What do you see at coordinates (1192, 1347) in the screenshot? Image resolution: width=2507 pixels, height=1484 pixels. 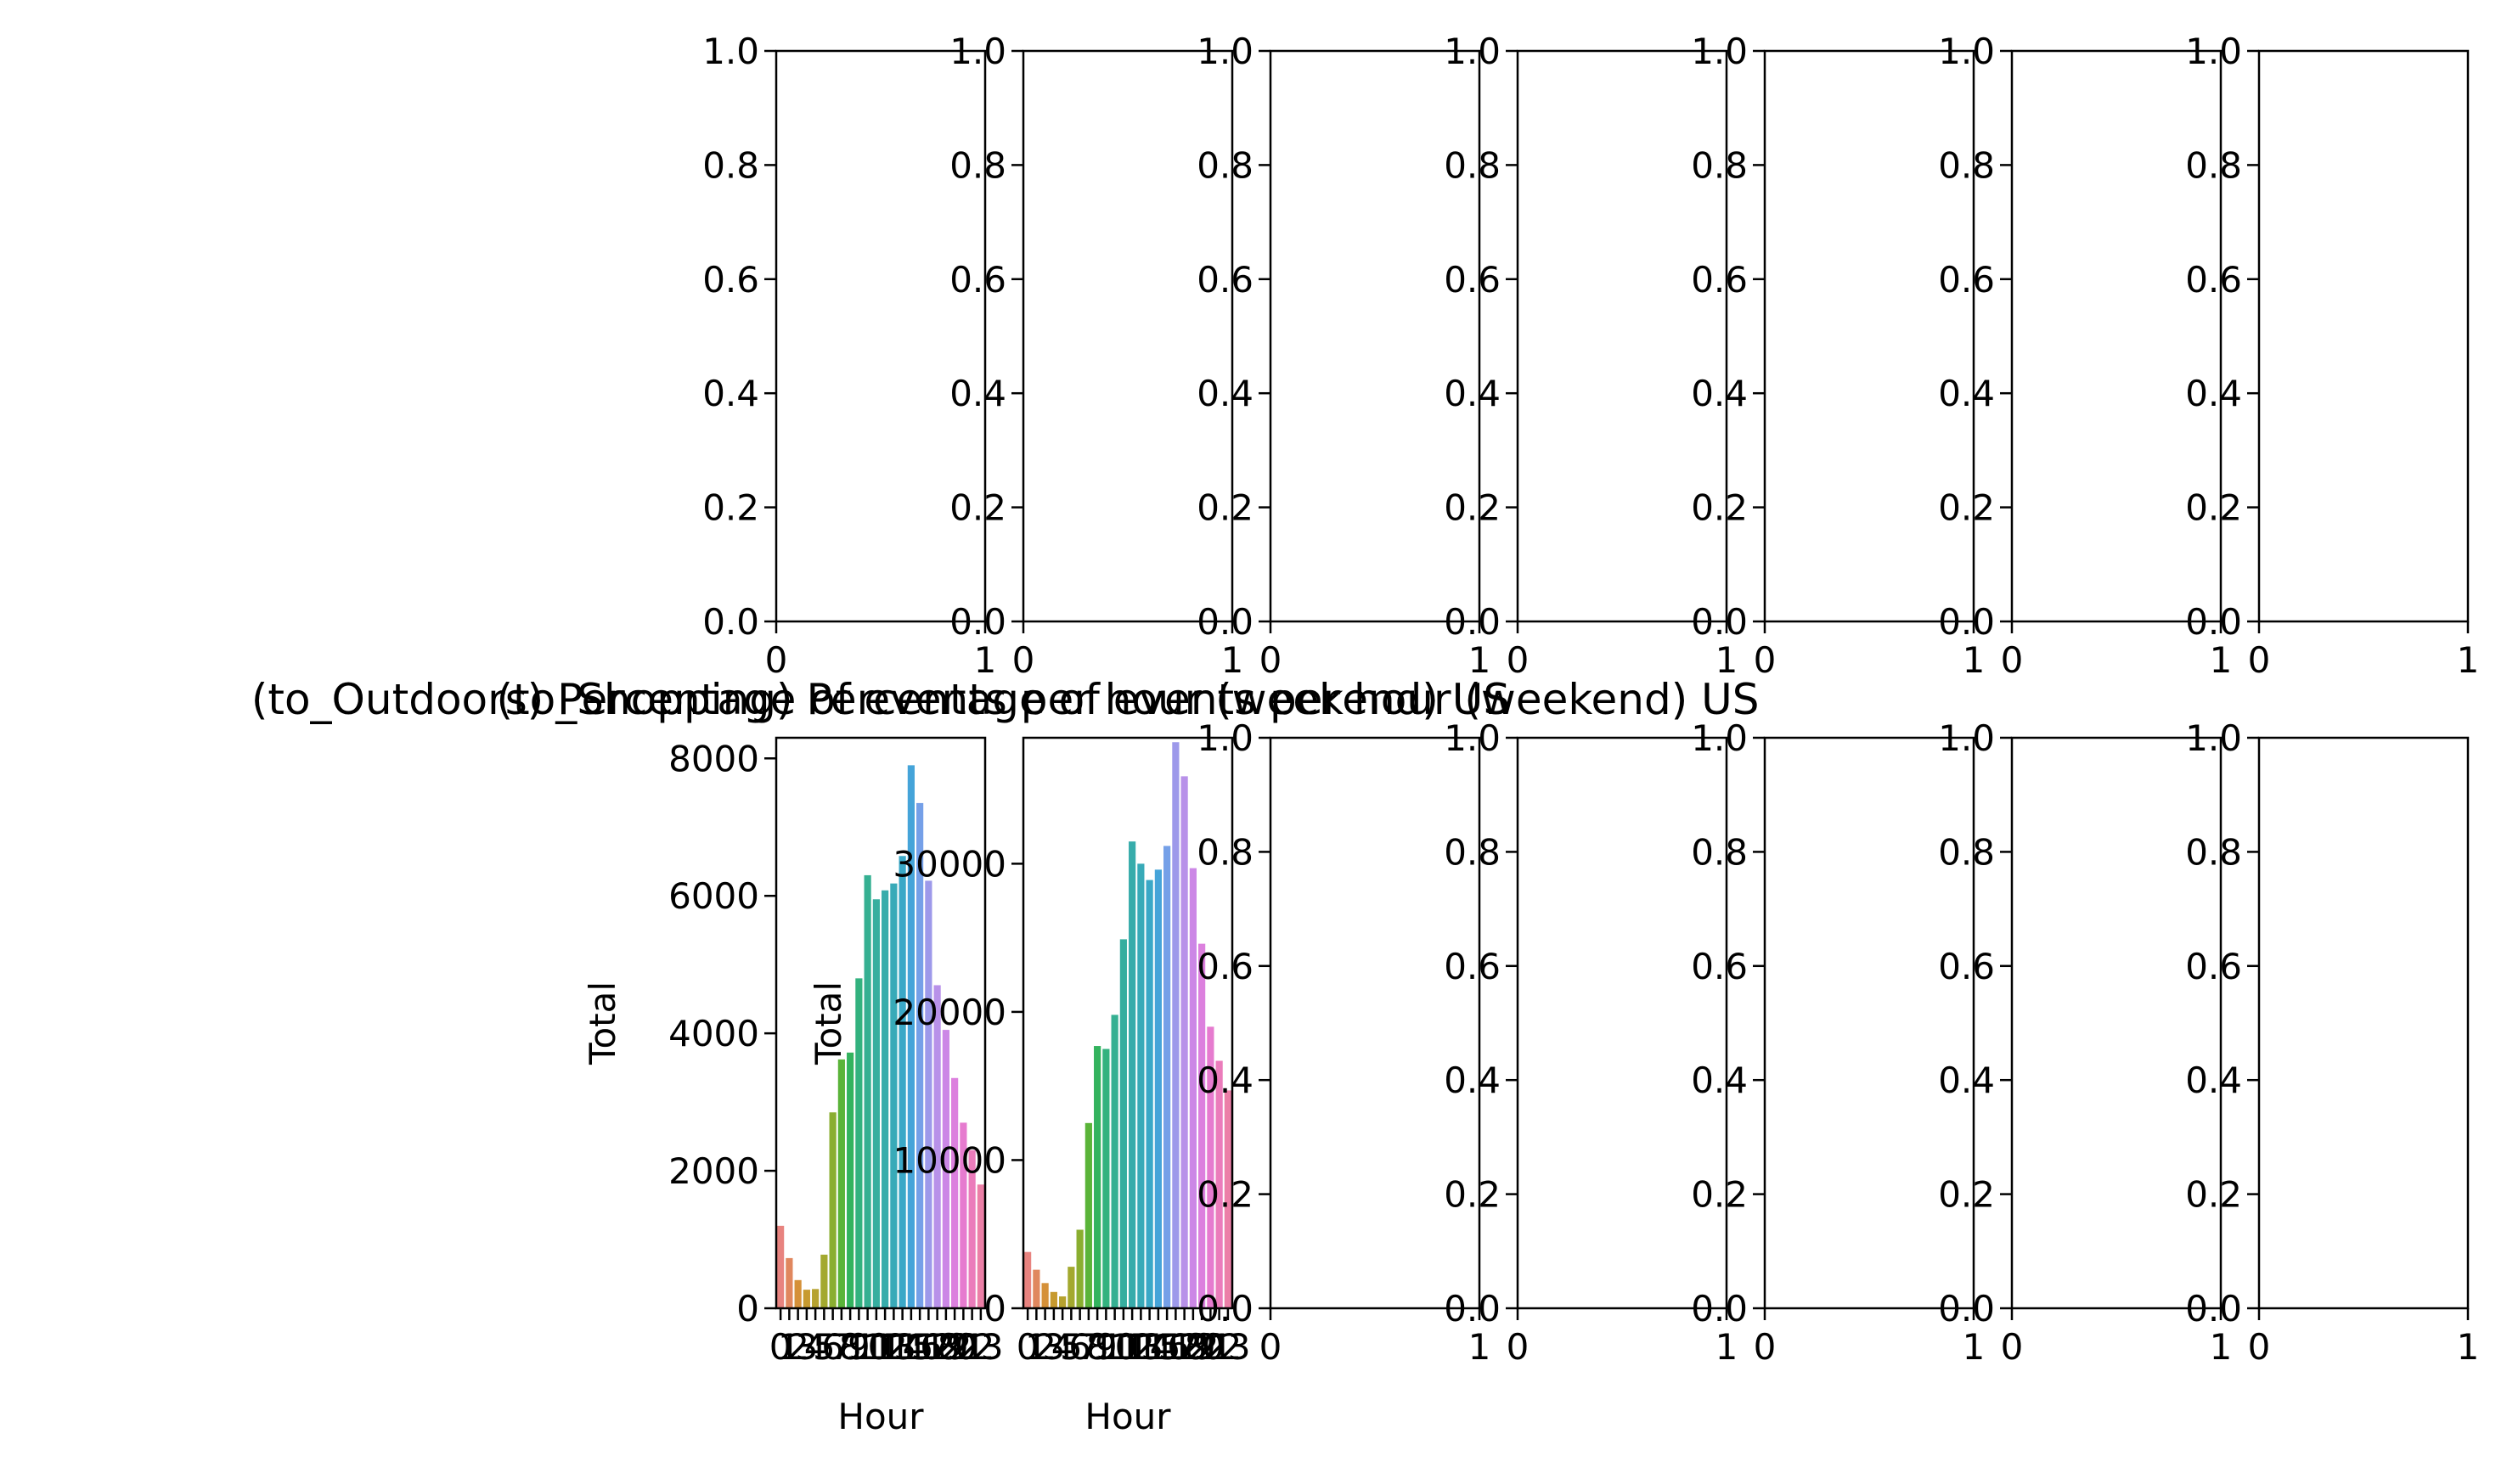 I see `x-tick-label: 19` at bounding box center [1192, 1347].